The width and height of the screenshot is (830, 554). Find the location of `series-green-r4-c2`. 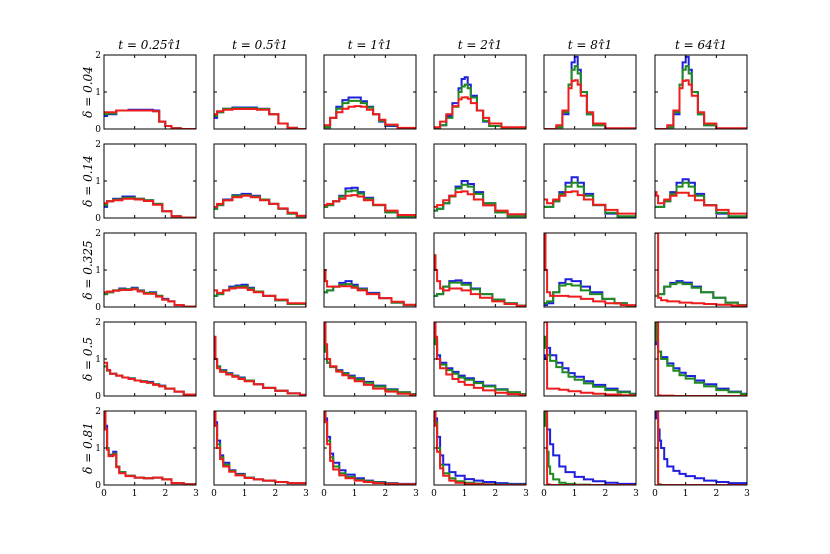

series-green-r4-c2 is located at coordinates (370, 448).